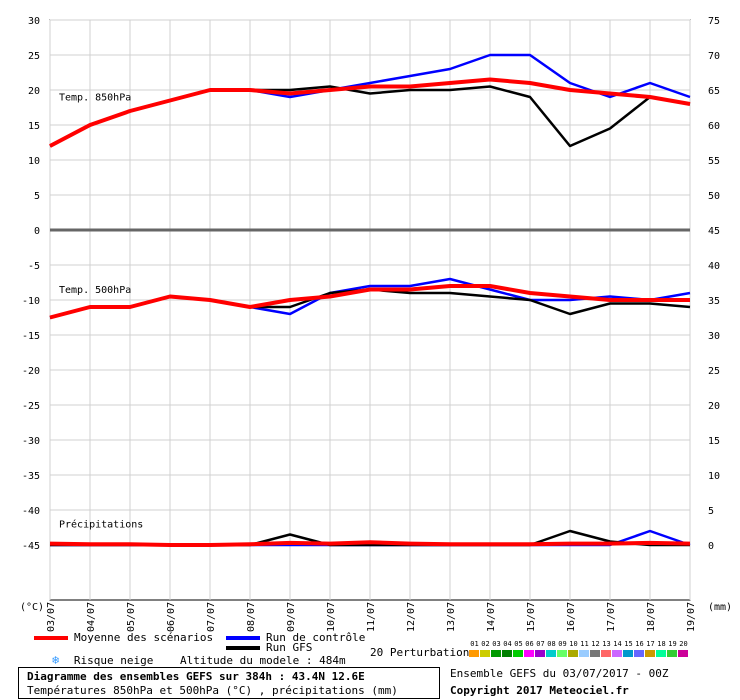 This screenshot has width=740, height=700. Describe the element at coordinates (31, 301) in the screenshot. I see `y-left-tick-label: -10` at that location.